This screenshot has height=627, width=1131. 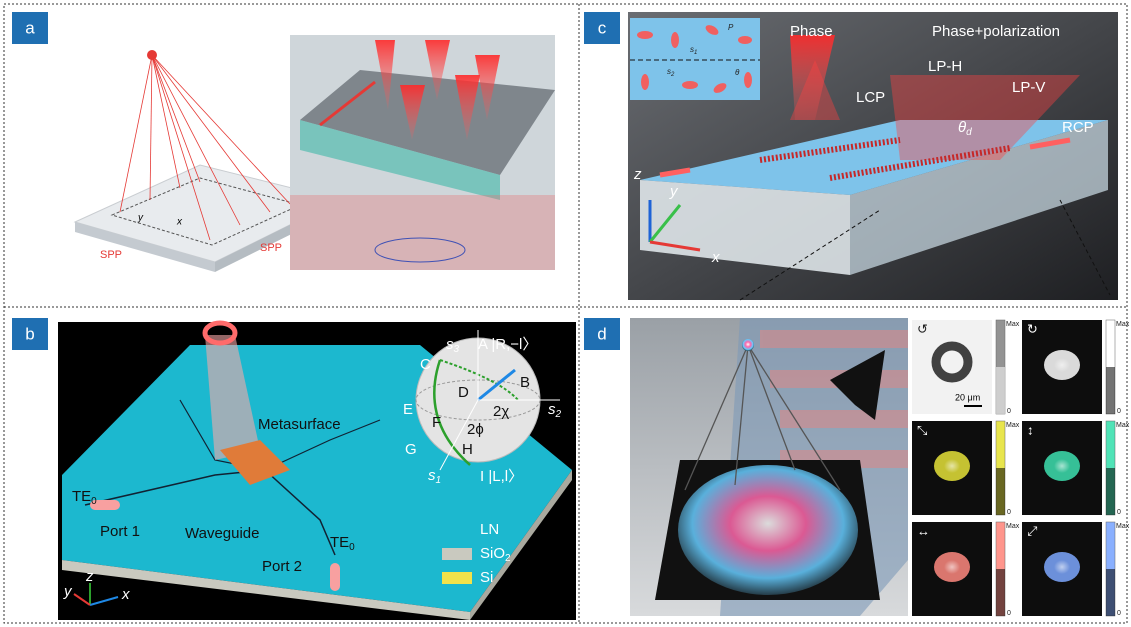 What do you see at coordinates (922, 328) in the screenshot?
I see `polarization-icon: ↺` at bounding box center [922, 328].